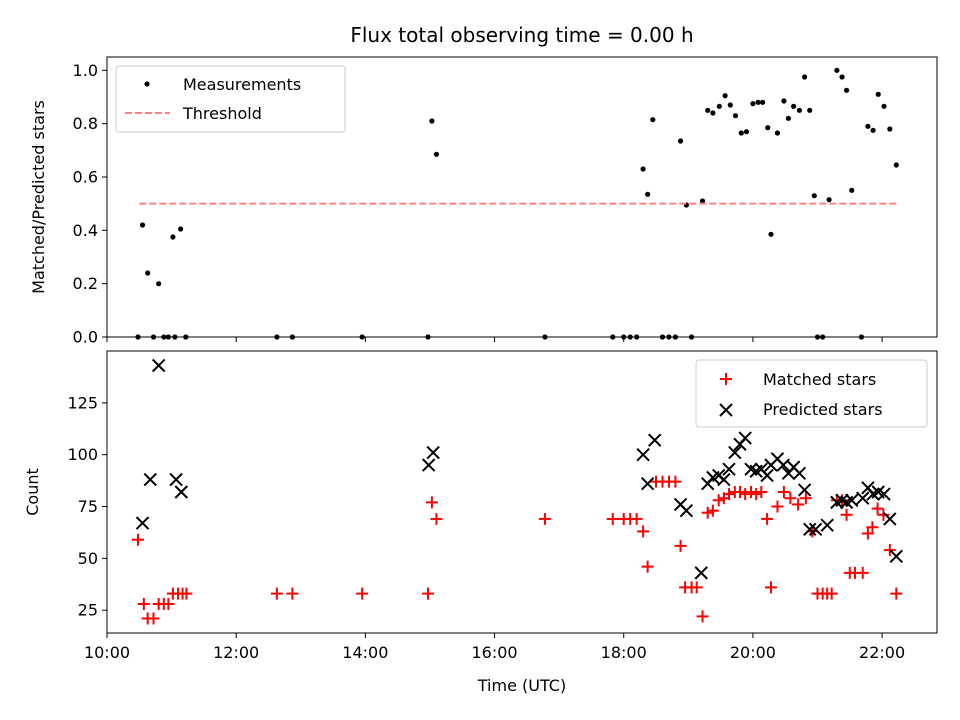 Image resolution: width=960 pixels, height=720 pixels. What do you see at coordinates (147, 84) in the screenshot?
I see `legend-marker-measurements` at bounding box center [147, 84].